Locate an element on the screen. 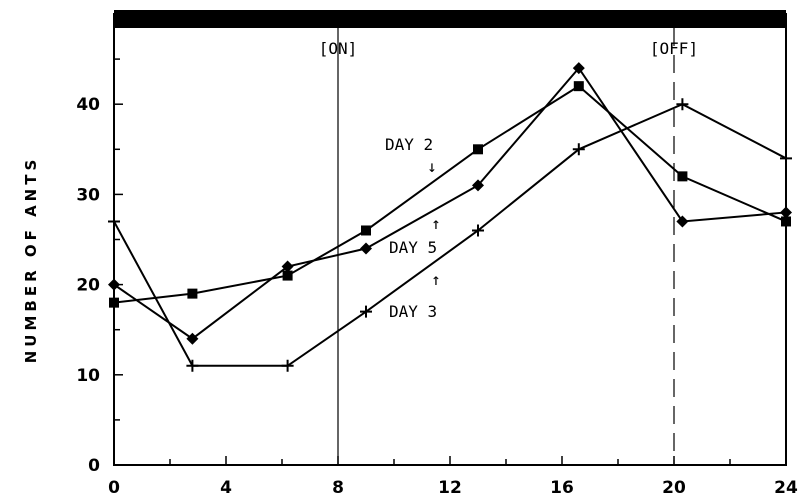 The width and height of the screenshot is (799, 495). x-tick-label: 12 is located at coordinates (450, 486).